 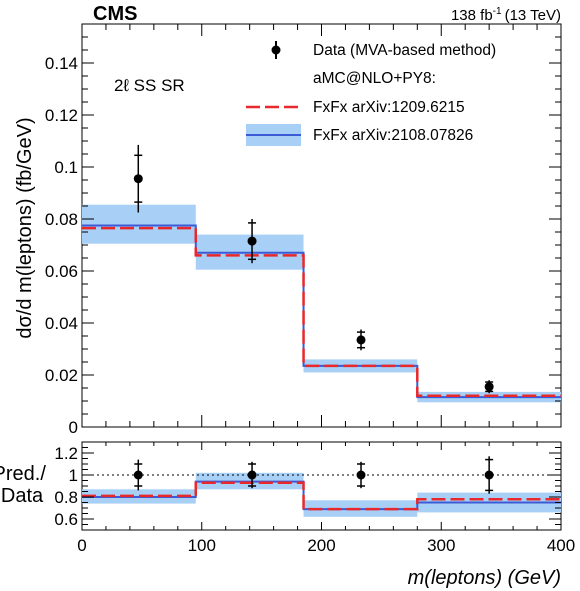 What do you see at coordinates (393, 135) in the screenshot?
I see `legend-fxfx-new-label: FxFx arXiv:2108.07826` at bounding box center [393, 135].